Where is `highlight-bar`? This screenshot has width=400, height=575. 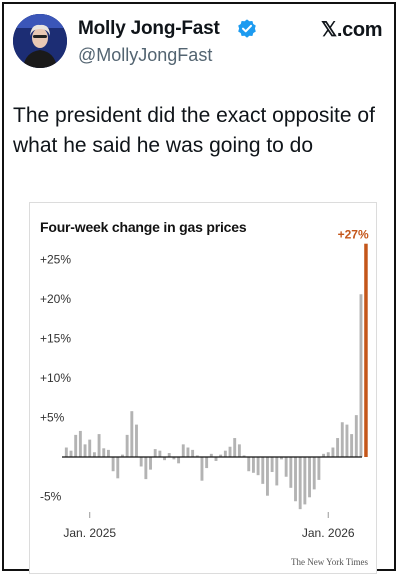 highlight-bar is located at coordinates (366, 350).